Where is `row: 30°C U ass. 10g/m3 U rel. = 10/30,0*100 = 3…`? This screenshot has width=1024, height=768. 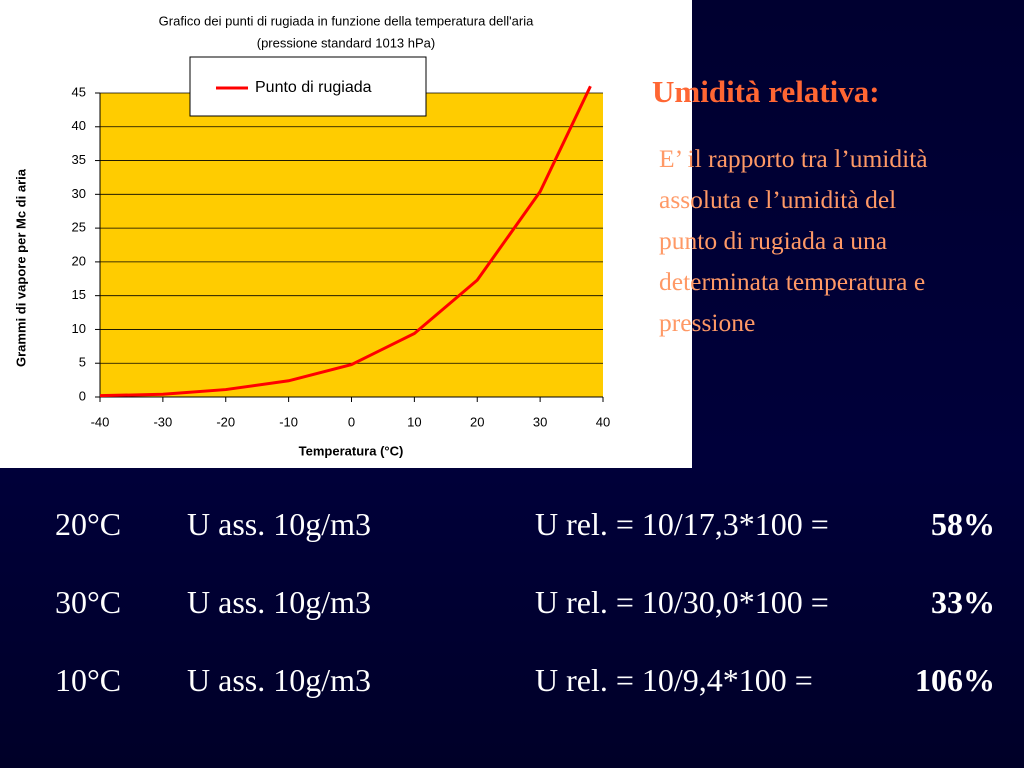 row: 30°C U ass. 10g/m3 U rel. = 10/30,0*100 = 3… is located at coordinates (512, 604).